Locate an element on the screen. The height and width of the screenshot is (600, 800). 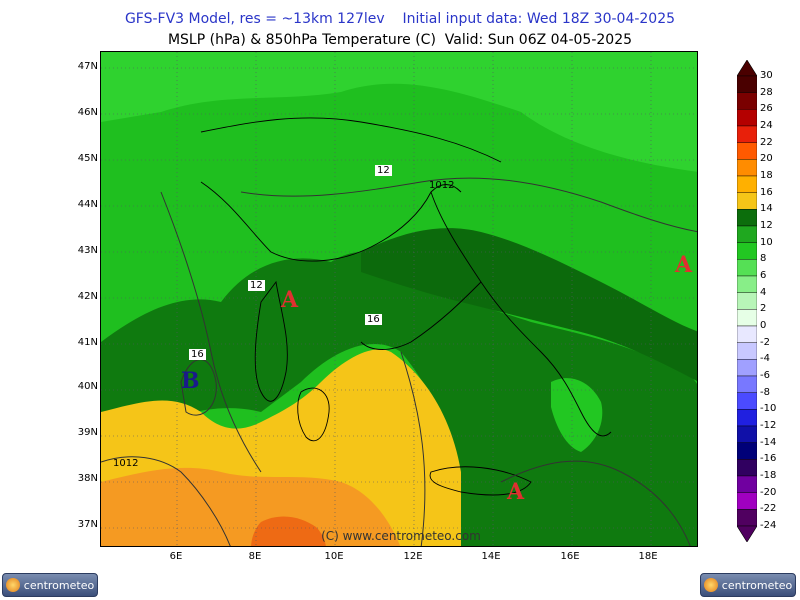
colorbar-label: -22 is located at coordinates (768, 509).